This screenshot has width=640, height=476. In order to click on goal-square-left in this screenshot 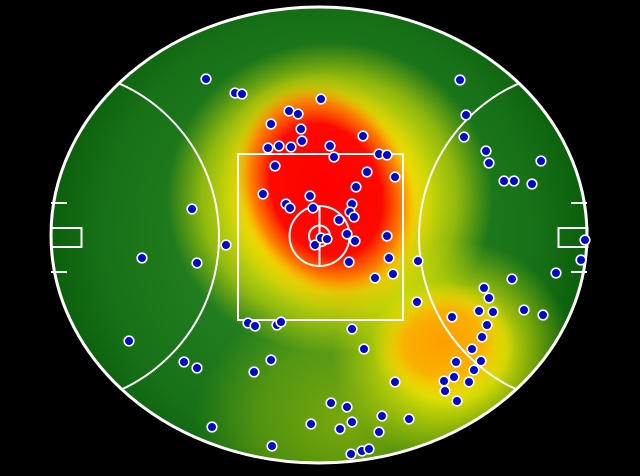, I will do `click(66, 237)`.